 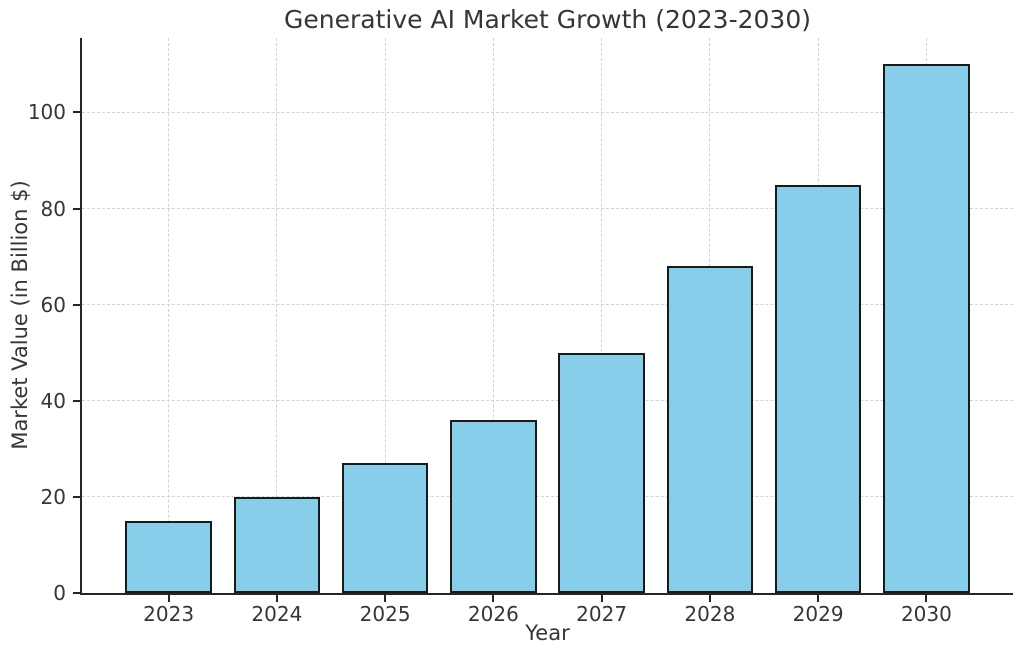 I want to click on x-tick-mark-2028, so click(x=709, y=598).